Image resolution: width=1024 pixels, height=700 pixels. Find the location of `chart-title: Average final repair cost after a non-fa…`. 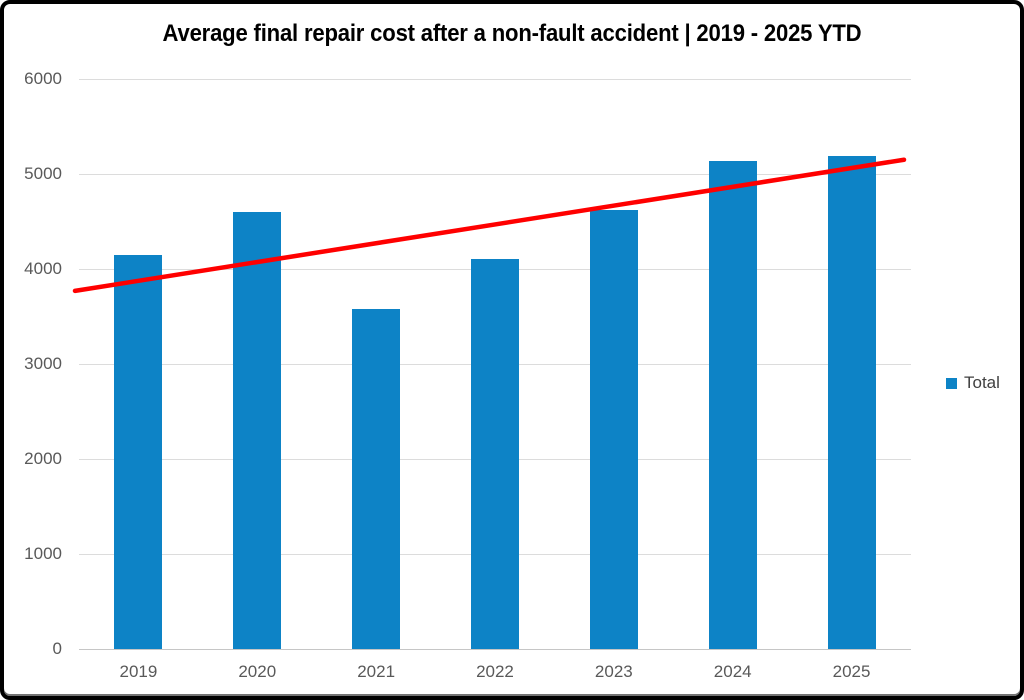

chart-title: Average final repair cost after a non-fa… is located at coordinates (512, 33).